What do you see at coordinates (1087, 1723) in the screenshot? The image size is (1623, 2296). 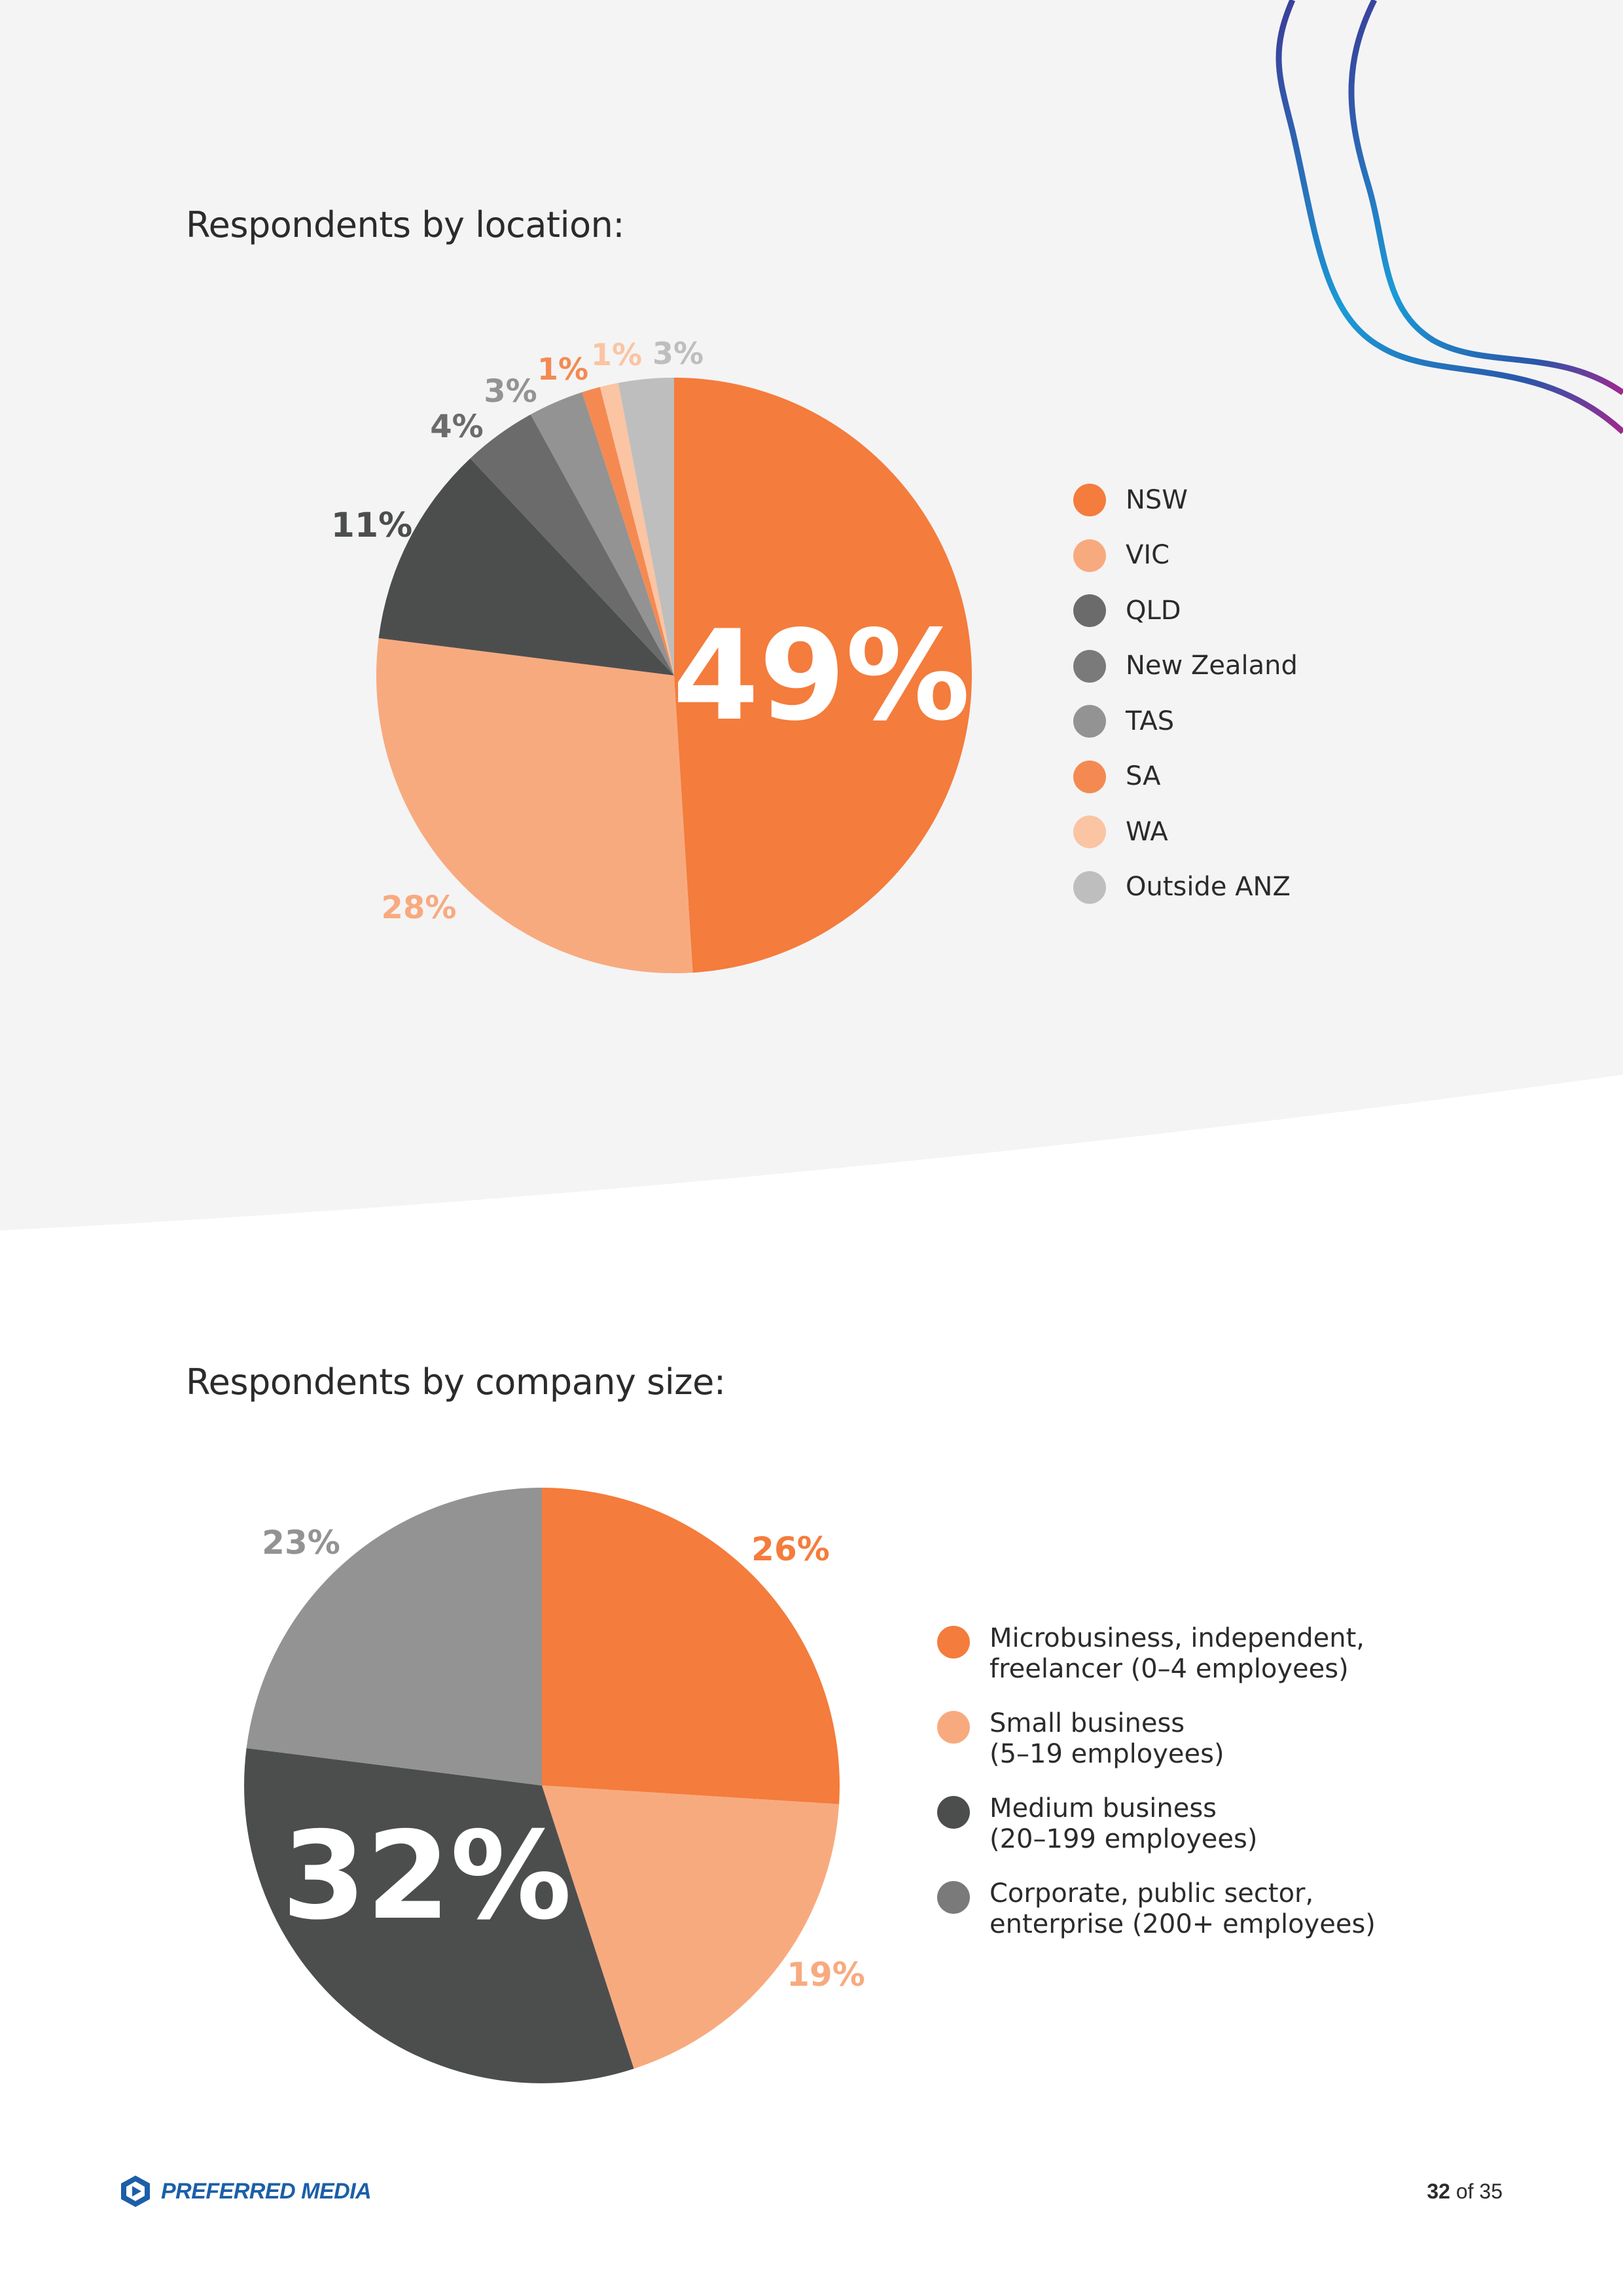 I see `legend-label-line1: Small business` at bounding box center [1087, 1723].